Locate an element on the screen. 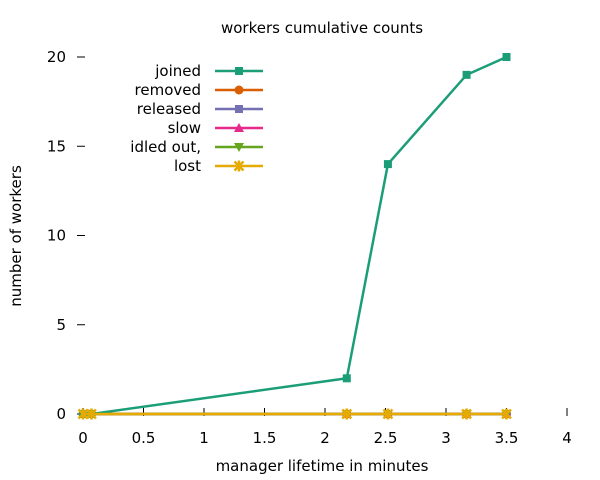  x-tick-label: 2.5 is located at coordinates (386, 438).